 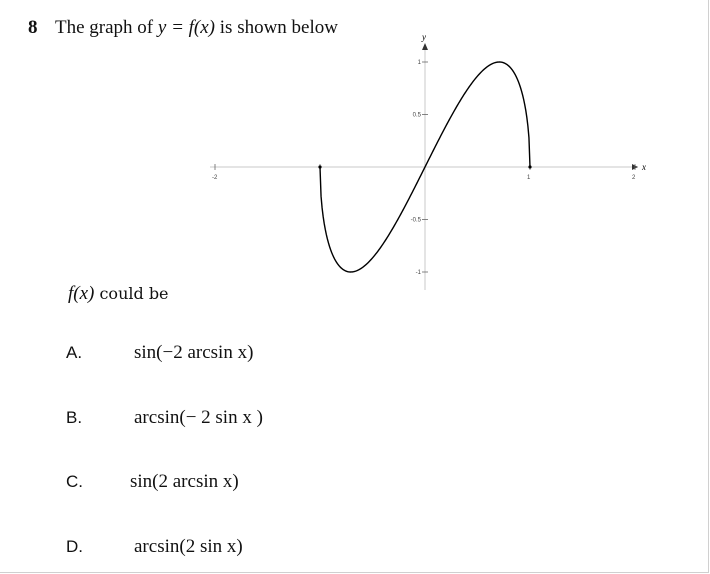 I want to click on x-tick-label: -2, so click(x=215, y=178).